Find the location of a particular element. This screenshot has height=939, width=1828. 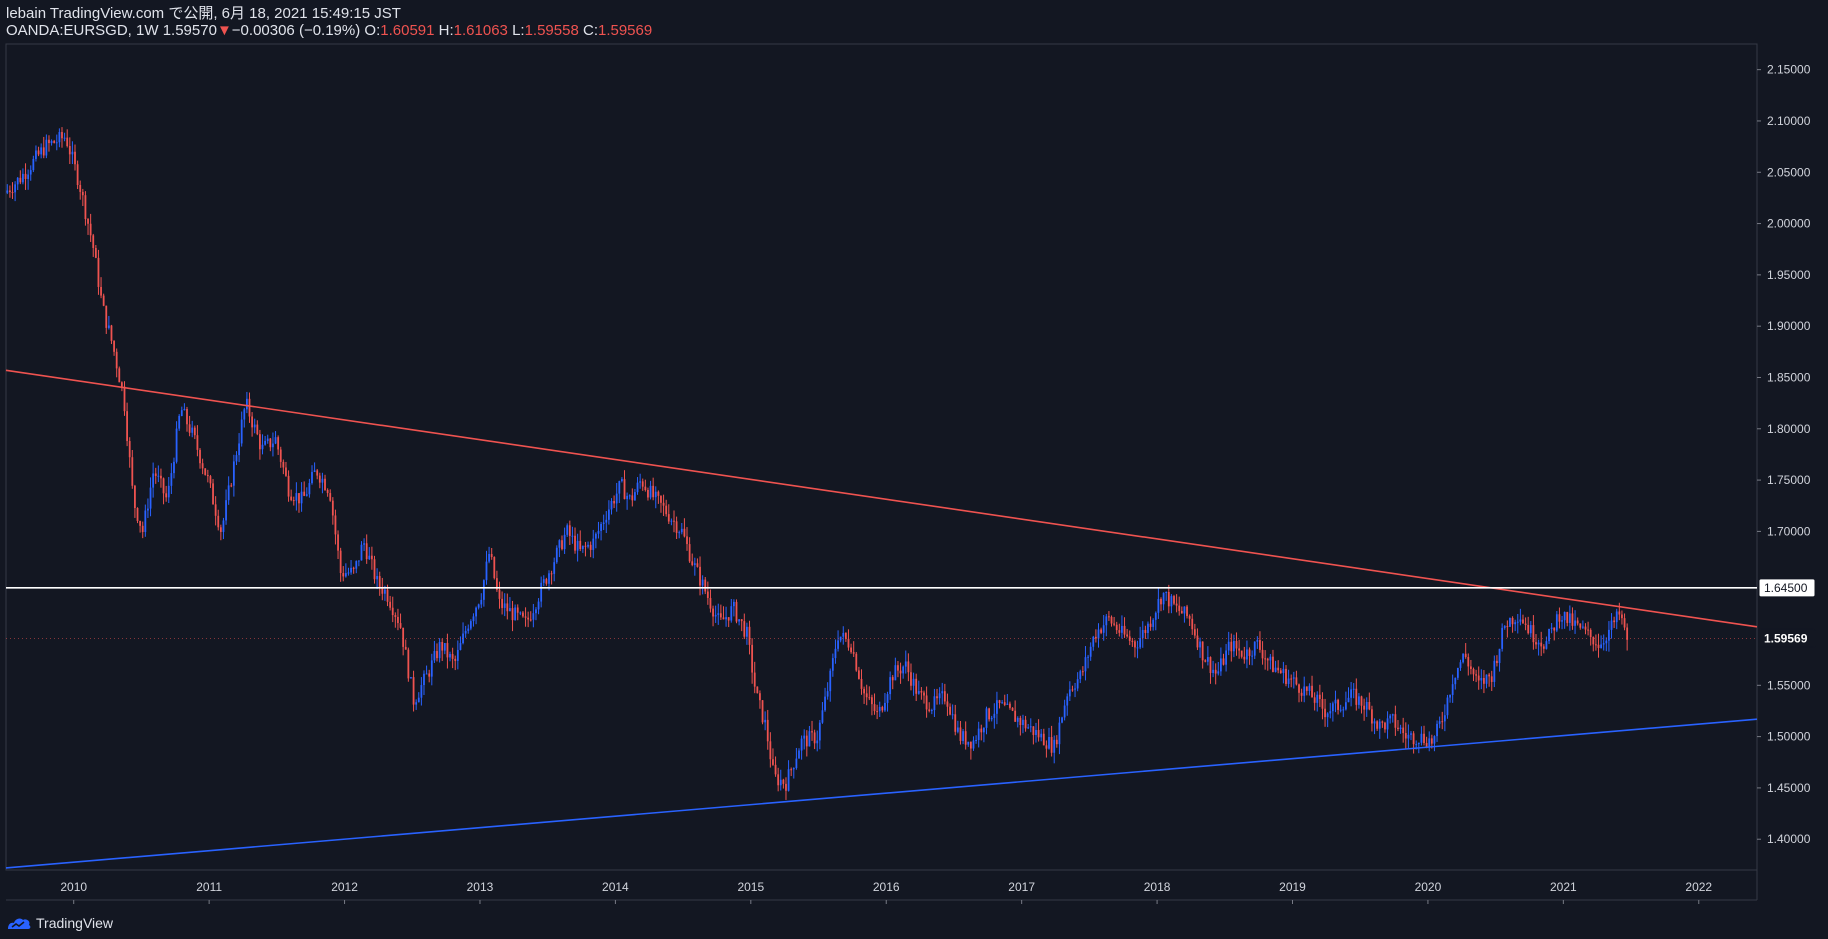

y-tick-label: 1.95000 is located at coordinates (1789, 275).